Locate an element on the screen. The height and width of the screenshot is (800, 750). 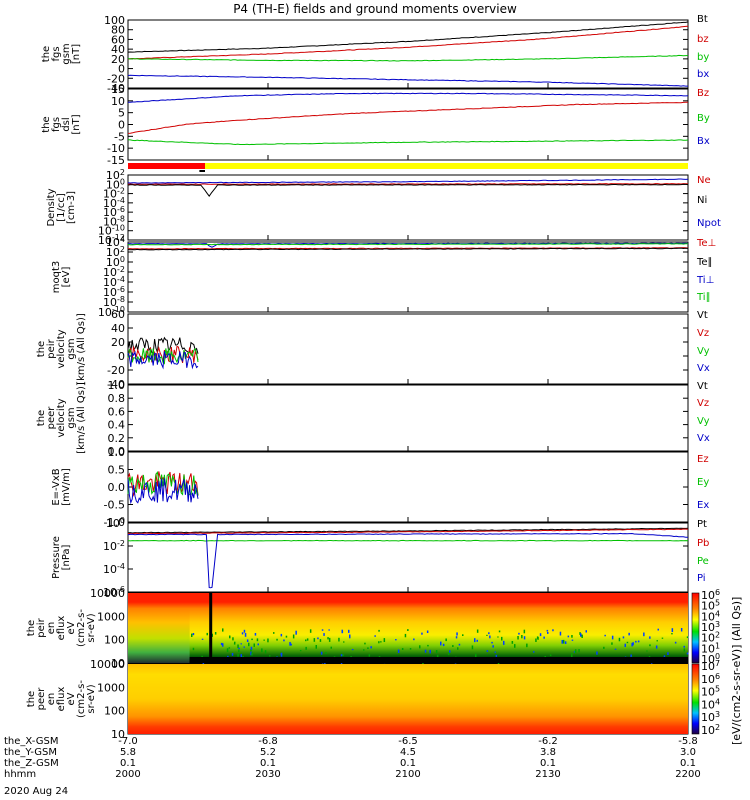
y-axis-label: peer is located at coordinates (51, 418).